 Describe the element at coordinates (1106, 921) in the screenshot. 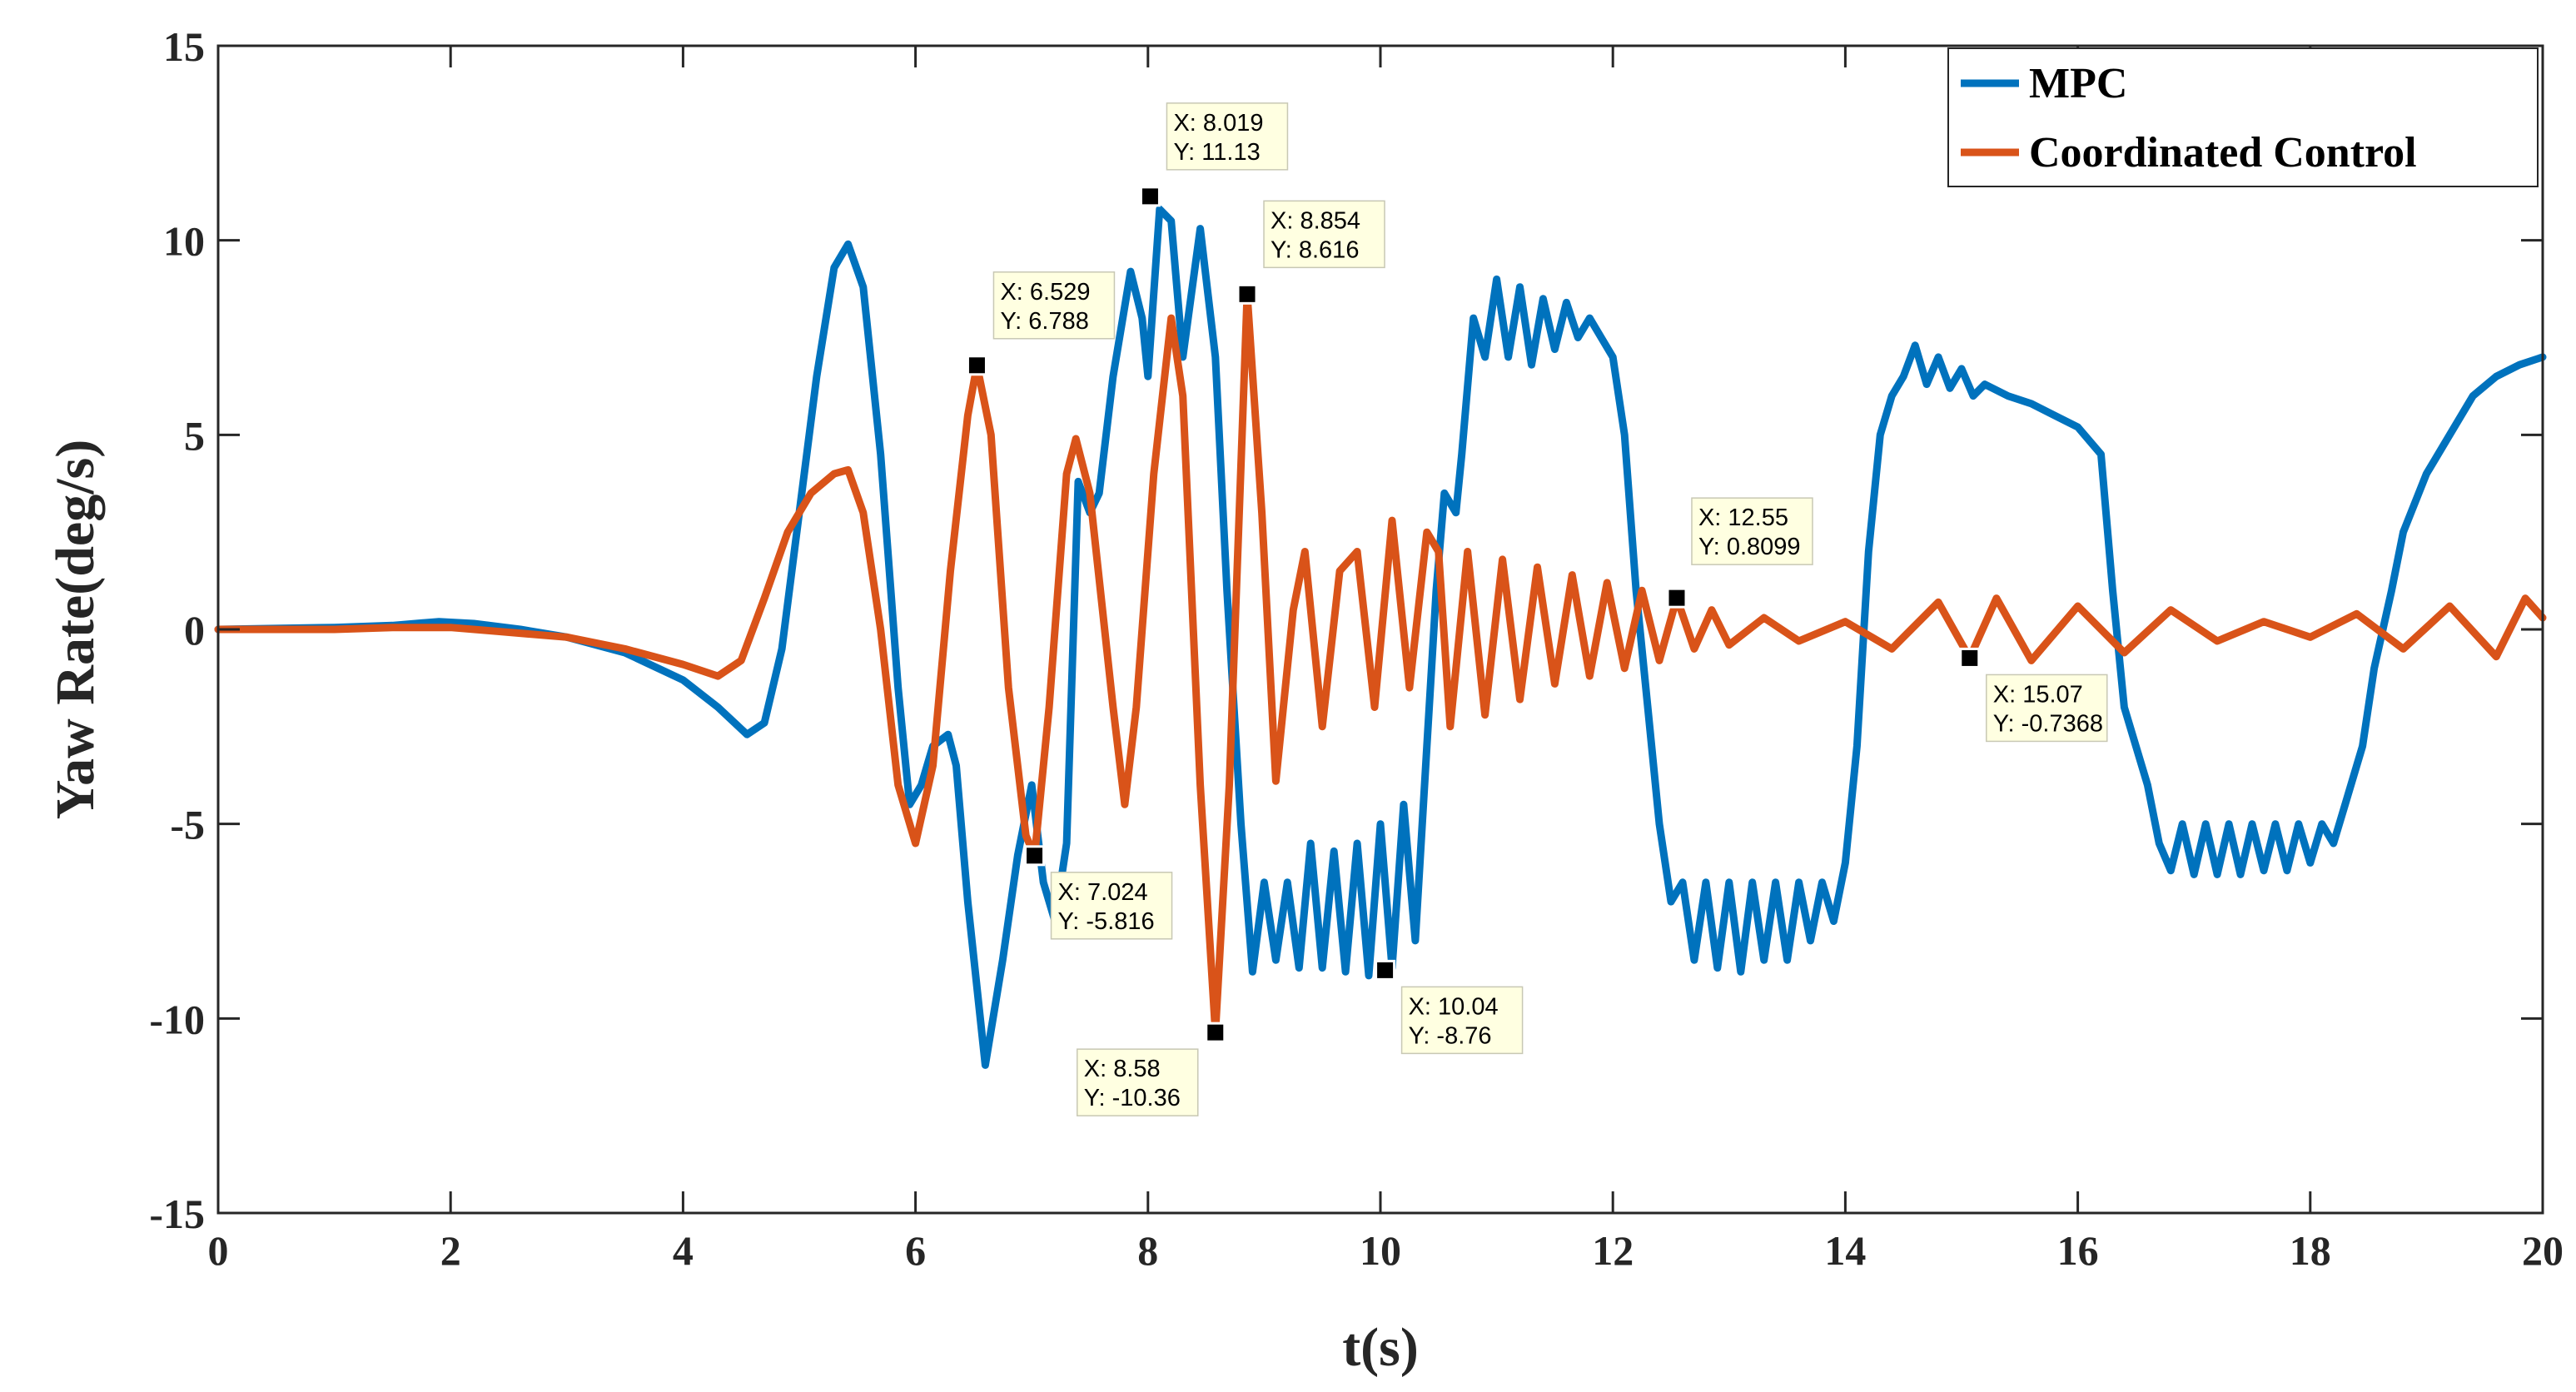

I see `datatip-y-label: Y: -5.816` at that location.